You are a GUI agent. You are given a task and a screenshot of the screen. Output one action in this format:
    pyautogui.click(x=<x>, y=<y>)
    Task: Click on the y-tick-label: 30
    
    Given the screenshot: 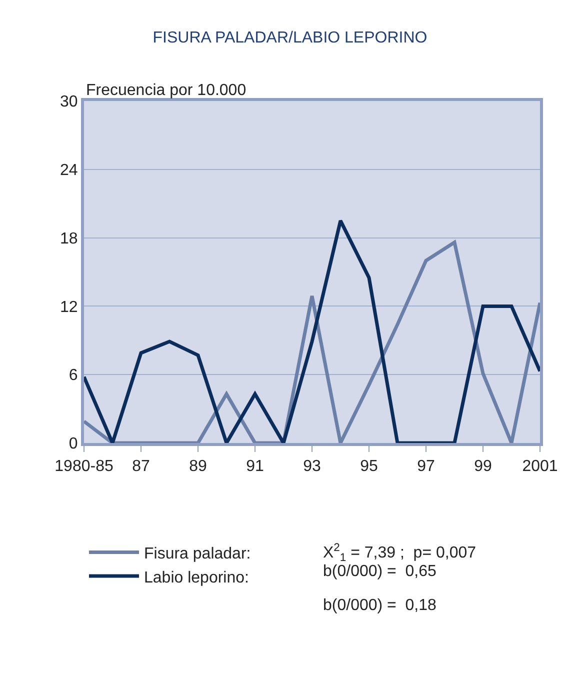 What is the action you would take?
    pyautogui.click(x=69, y=102)
    